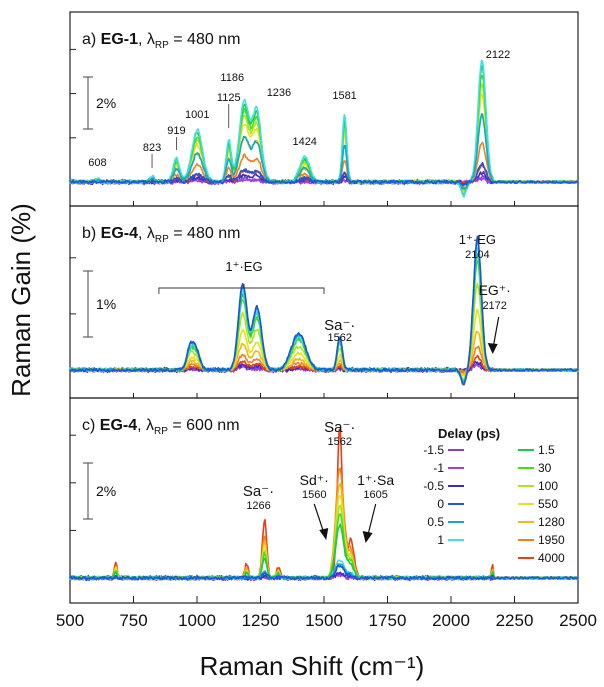 The height and width of the screenshot is (687, 604). Describe the element at coordinates (106, 491) in the screenshot. I see `panel-c-scale-label: 2%` at that location.